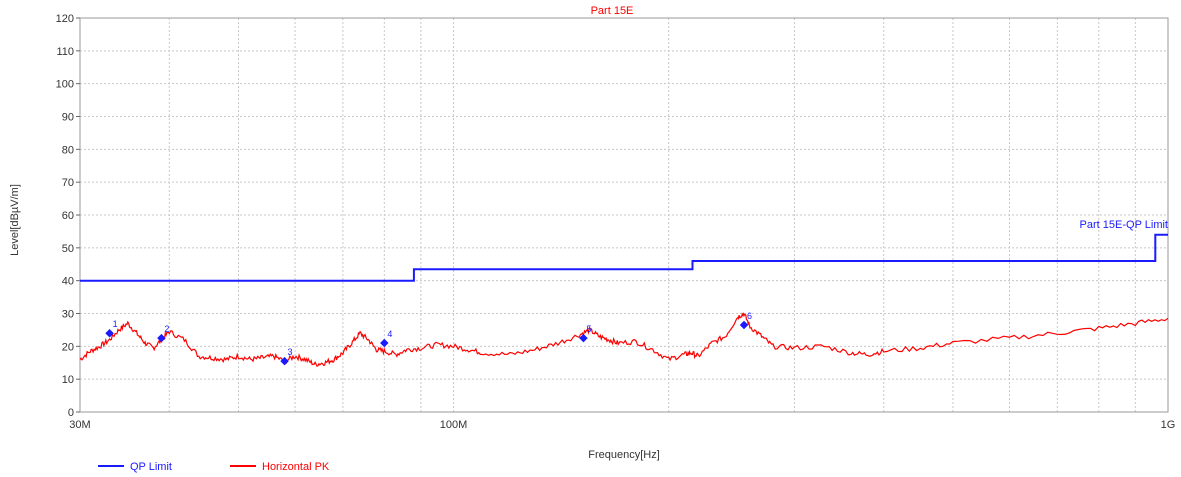  What do you see at coordinates (454, 425) in the screenshot?
I see `x-tick-label: 100M` at bounding box center [454, 425].